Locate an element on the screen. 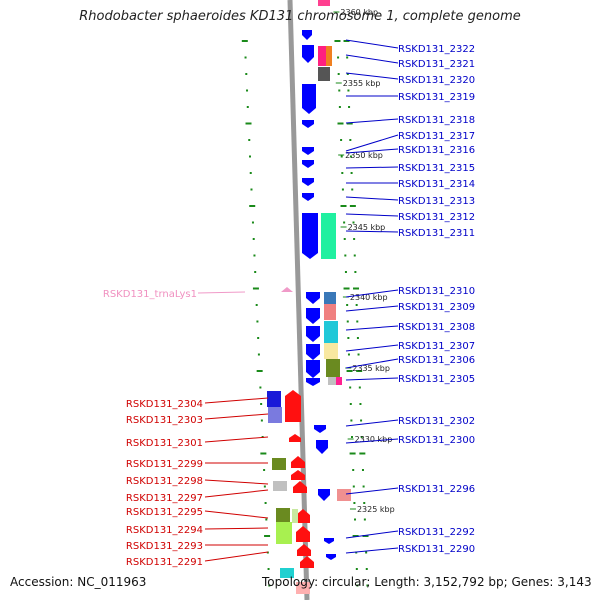 Image resolution: width=600 pixels, height=600 pixels. right-gene-label: RSKD131_2305 is located at coordinates (436, 379).